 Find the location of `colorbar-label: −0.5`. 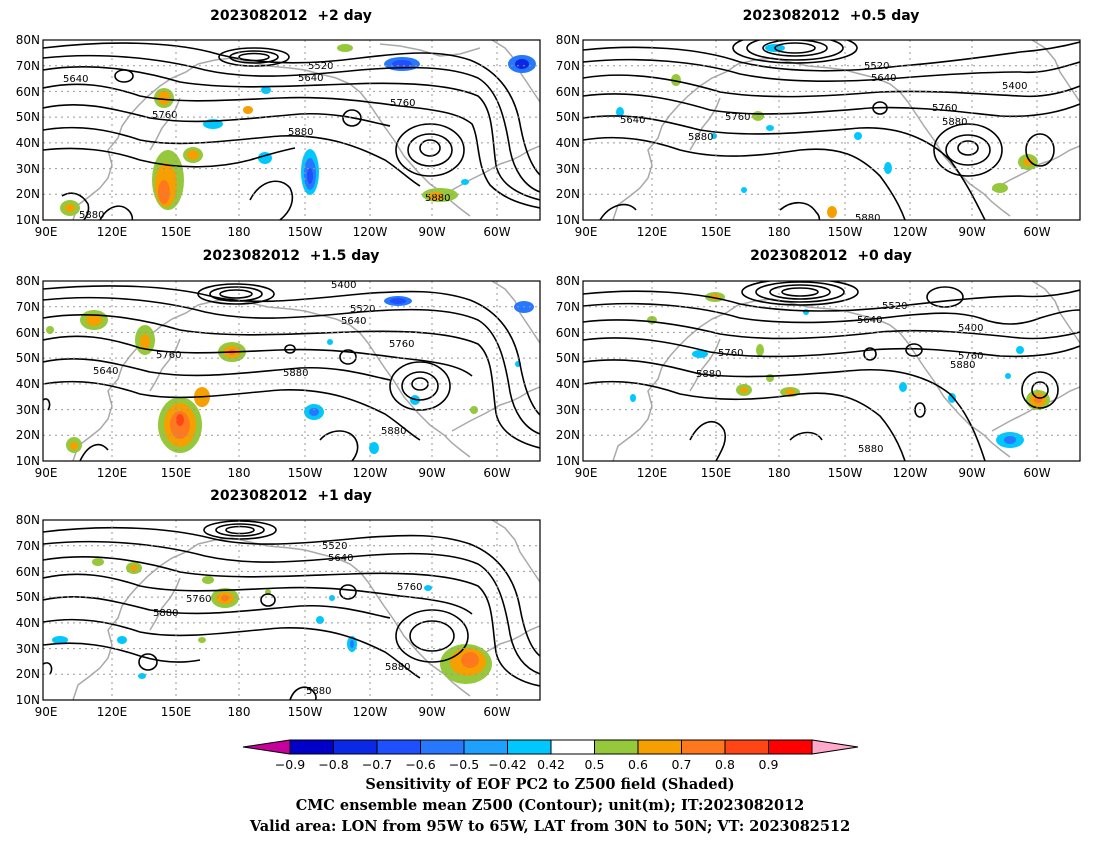

colorbar-label: −0.5 is located at coordinates (464, 764).